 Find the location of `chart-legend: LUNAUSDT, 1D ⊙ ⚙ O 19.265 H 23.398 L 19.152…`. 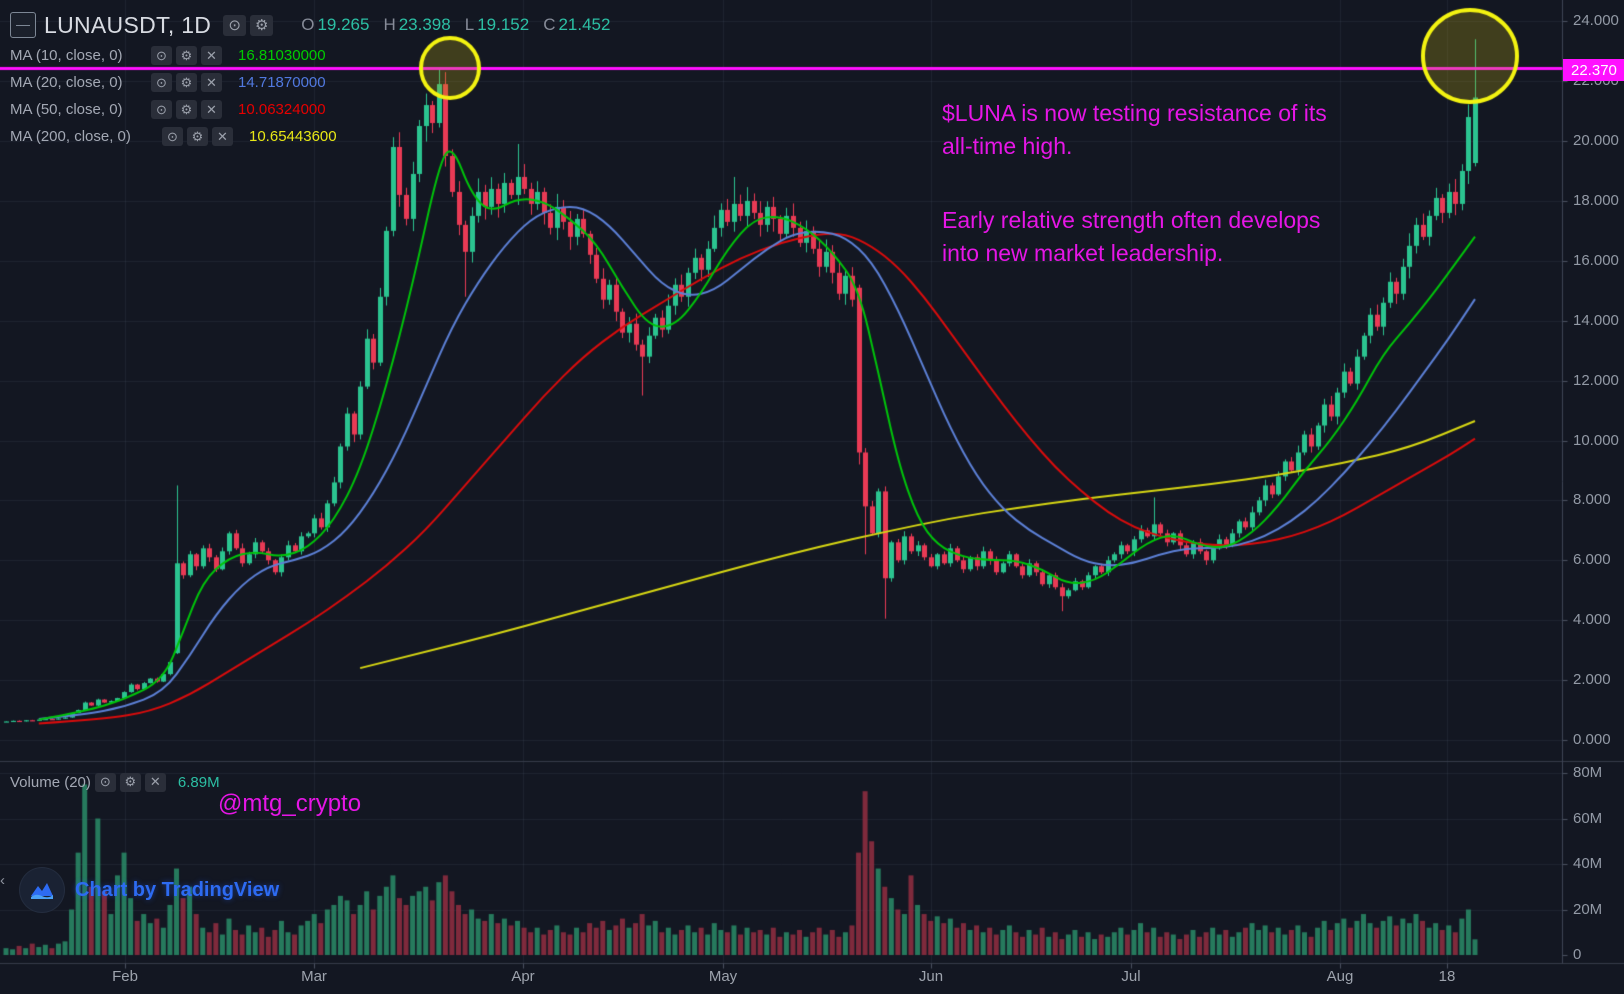

chart-legend: LUNAUSDT, 1D ⊙ ⚙ O 19.265 H 23.398 L 19.152… is located at coordinates (310, 79).